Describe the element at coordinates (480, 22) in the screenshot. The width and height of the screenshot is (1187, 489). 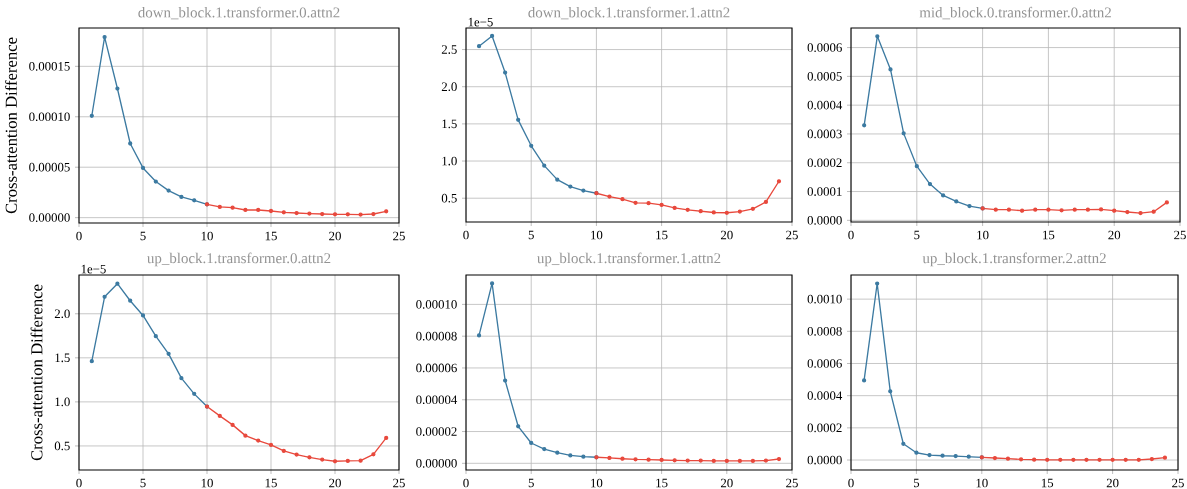
I see `text: 1e−5` at that location.